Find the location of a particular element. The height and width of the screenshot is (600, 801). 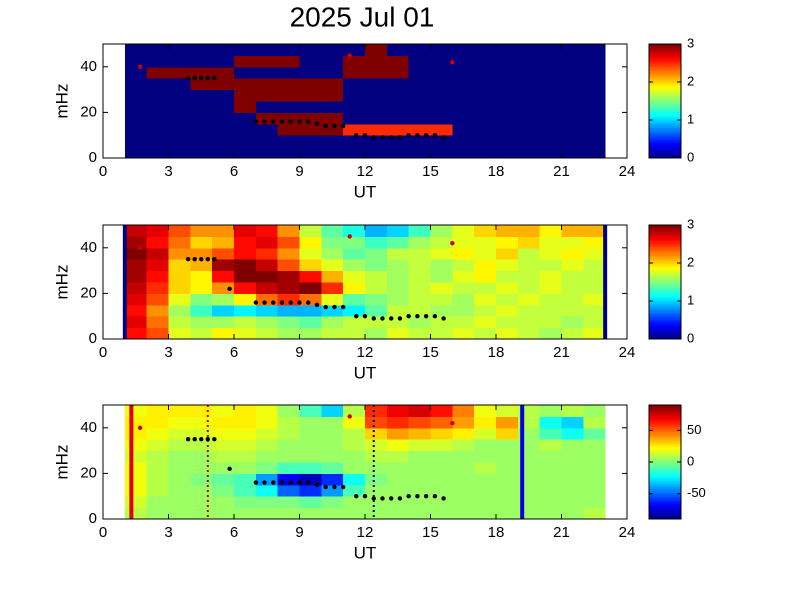

colorbar-tick-label: 2 is located at coordinates (690, 261).